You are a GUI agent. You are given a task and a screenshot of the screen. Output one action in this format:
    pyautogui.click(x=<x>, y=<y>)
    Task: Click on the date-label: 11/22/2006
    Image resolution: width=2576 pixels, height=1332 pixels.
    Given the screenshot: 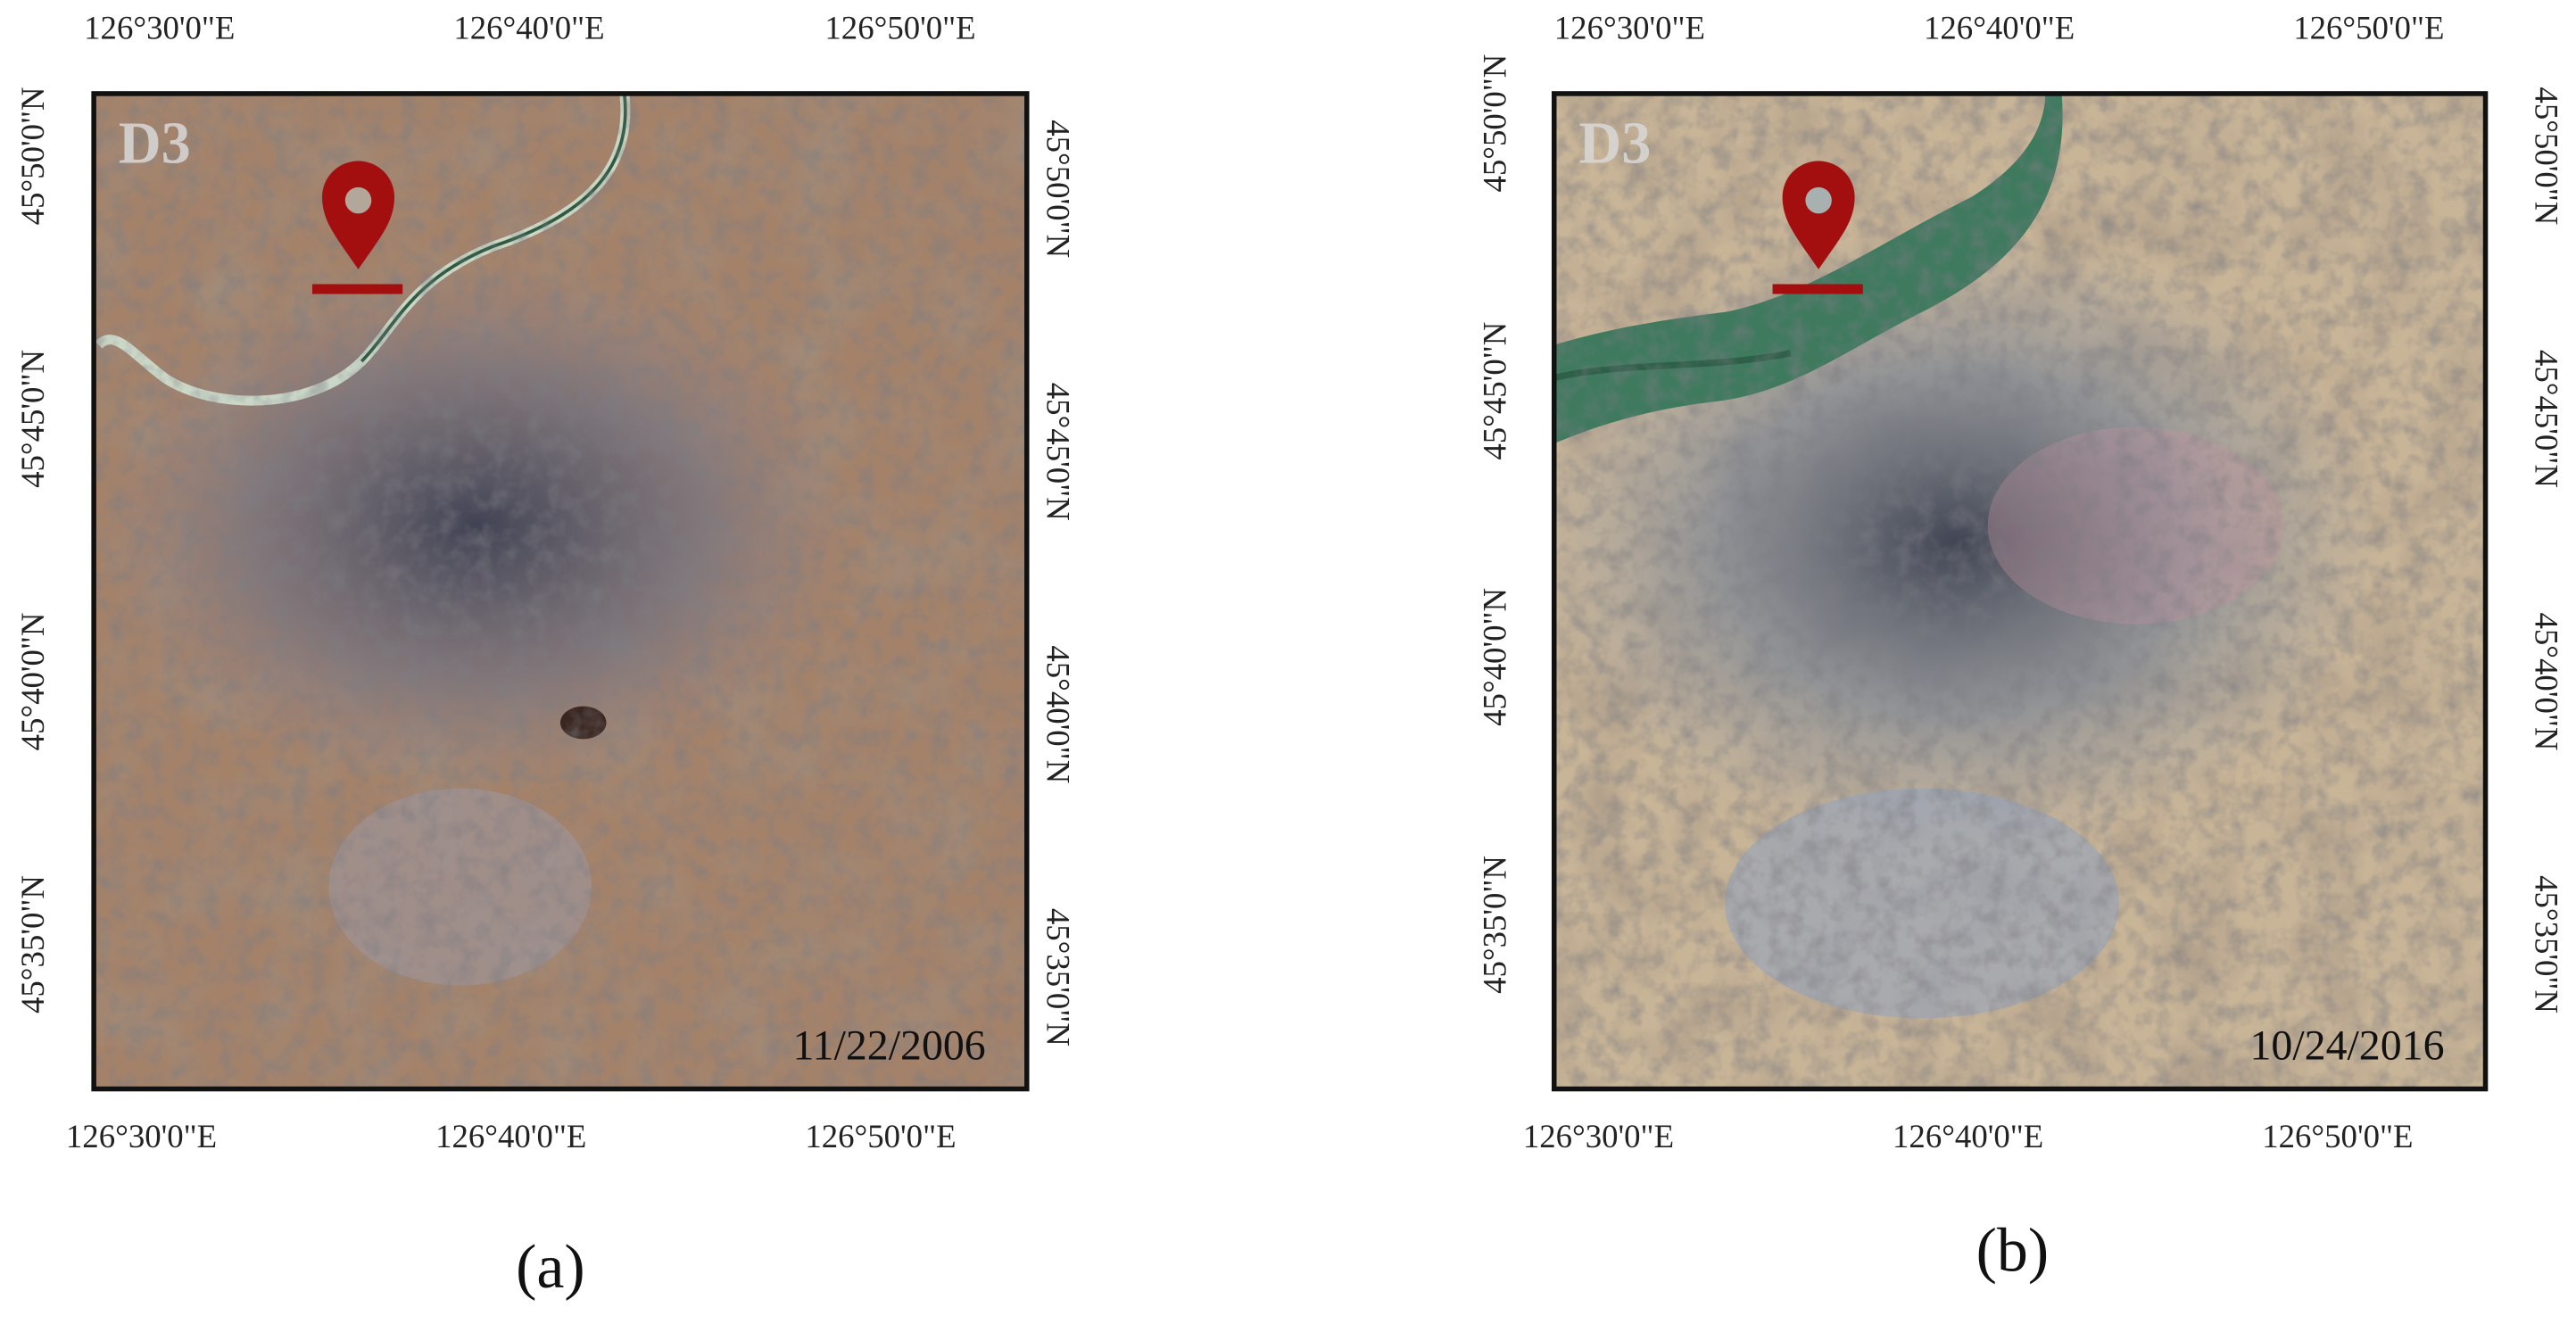 What is the action you would take?
    pyautogui.click(x=889, y=1045)
    